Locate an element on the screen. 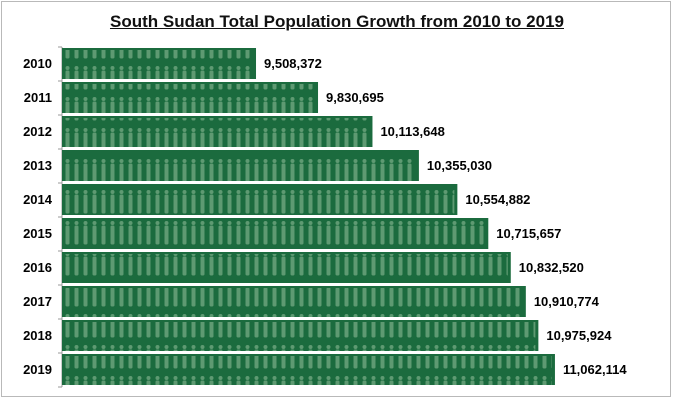 The image size is (674, 400). y-tick-label: 2013 is located at coordinates (37, 165).